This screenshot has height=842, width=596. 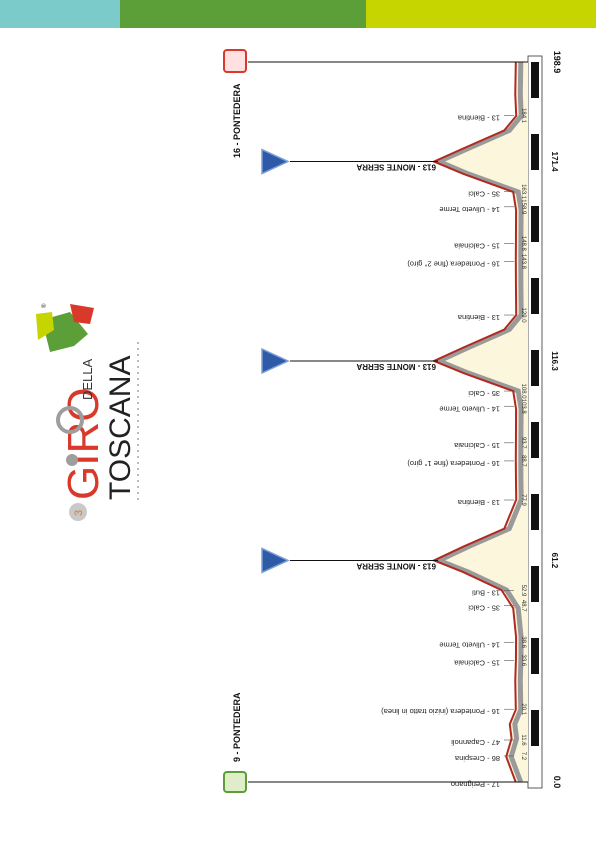 What do you see at coordinates (523, 262) in the screenshot?
I see `place-km-label: 143.8` at bounding box center [523, 262].